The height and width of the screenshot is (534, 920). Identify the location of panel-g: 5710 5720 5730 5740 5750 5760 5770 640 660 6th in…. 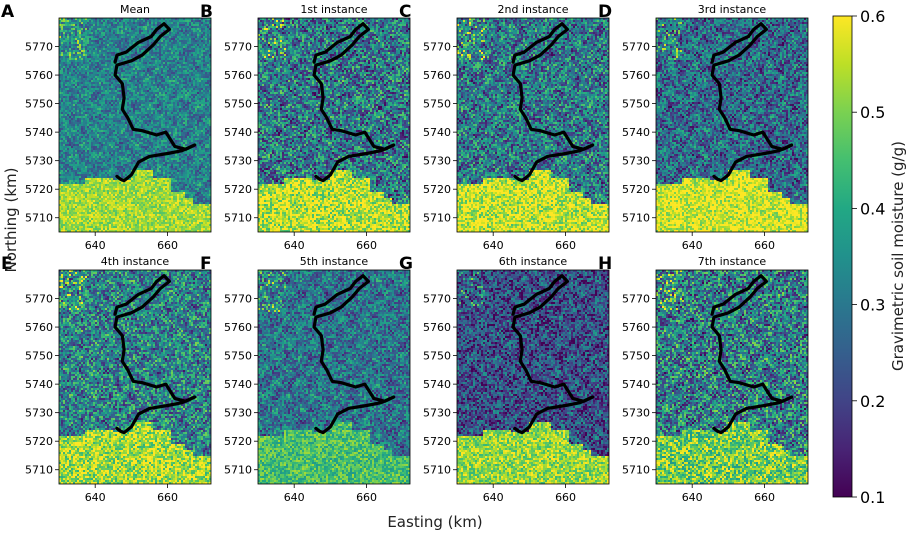
(504, 379).